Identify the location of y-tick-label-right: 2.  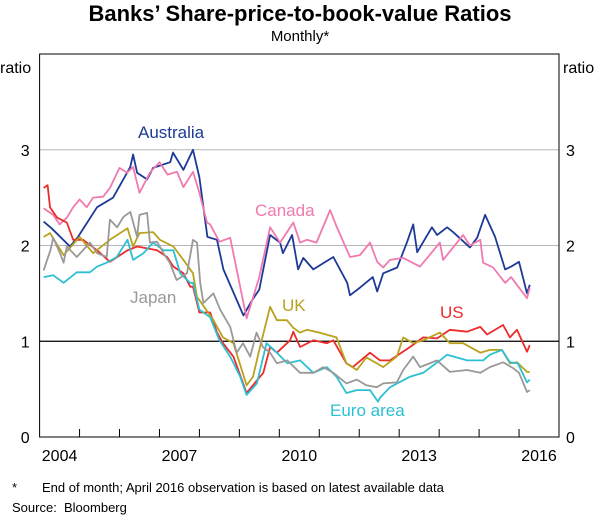
(570, 247).